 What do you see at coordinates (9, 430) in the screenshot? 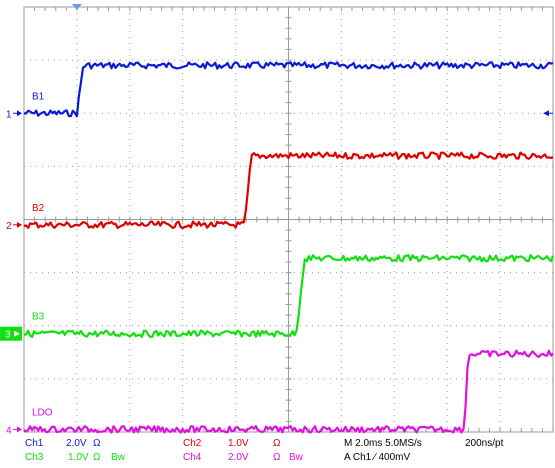
I see `channel-marker-ch4: 4` at bounding box center [9, 430].